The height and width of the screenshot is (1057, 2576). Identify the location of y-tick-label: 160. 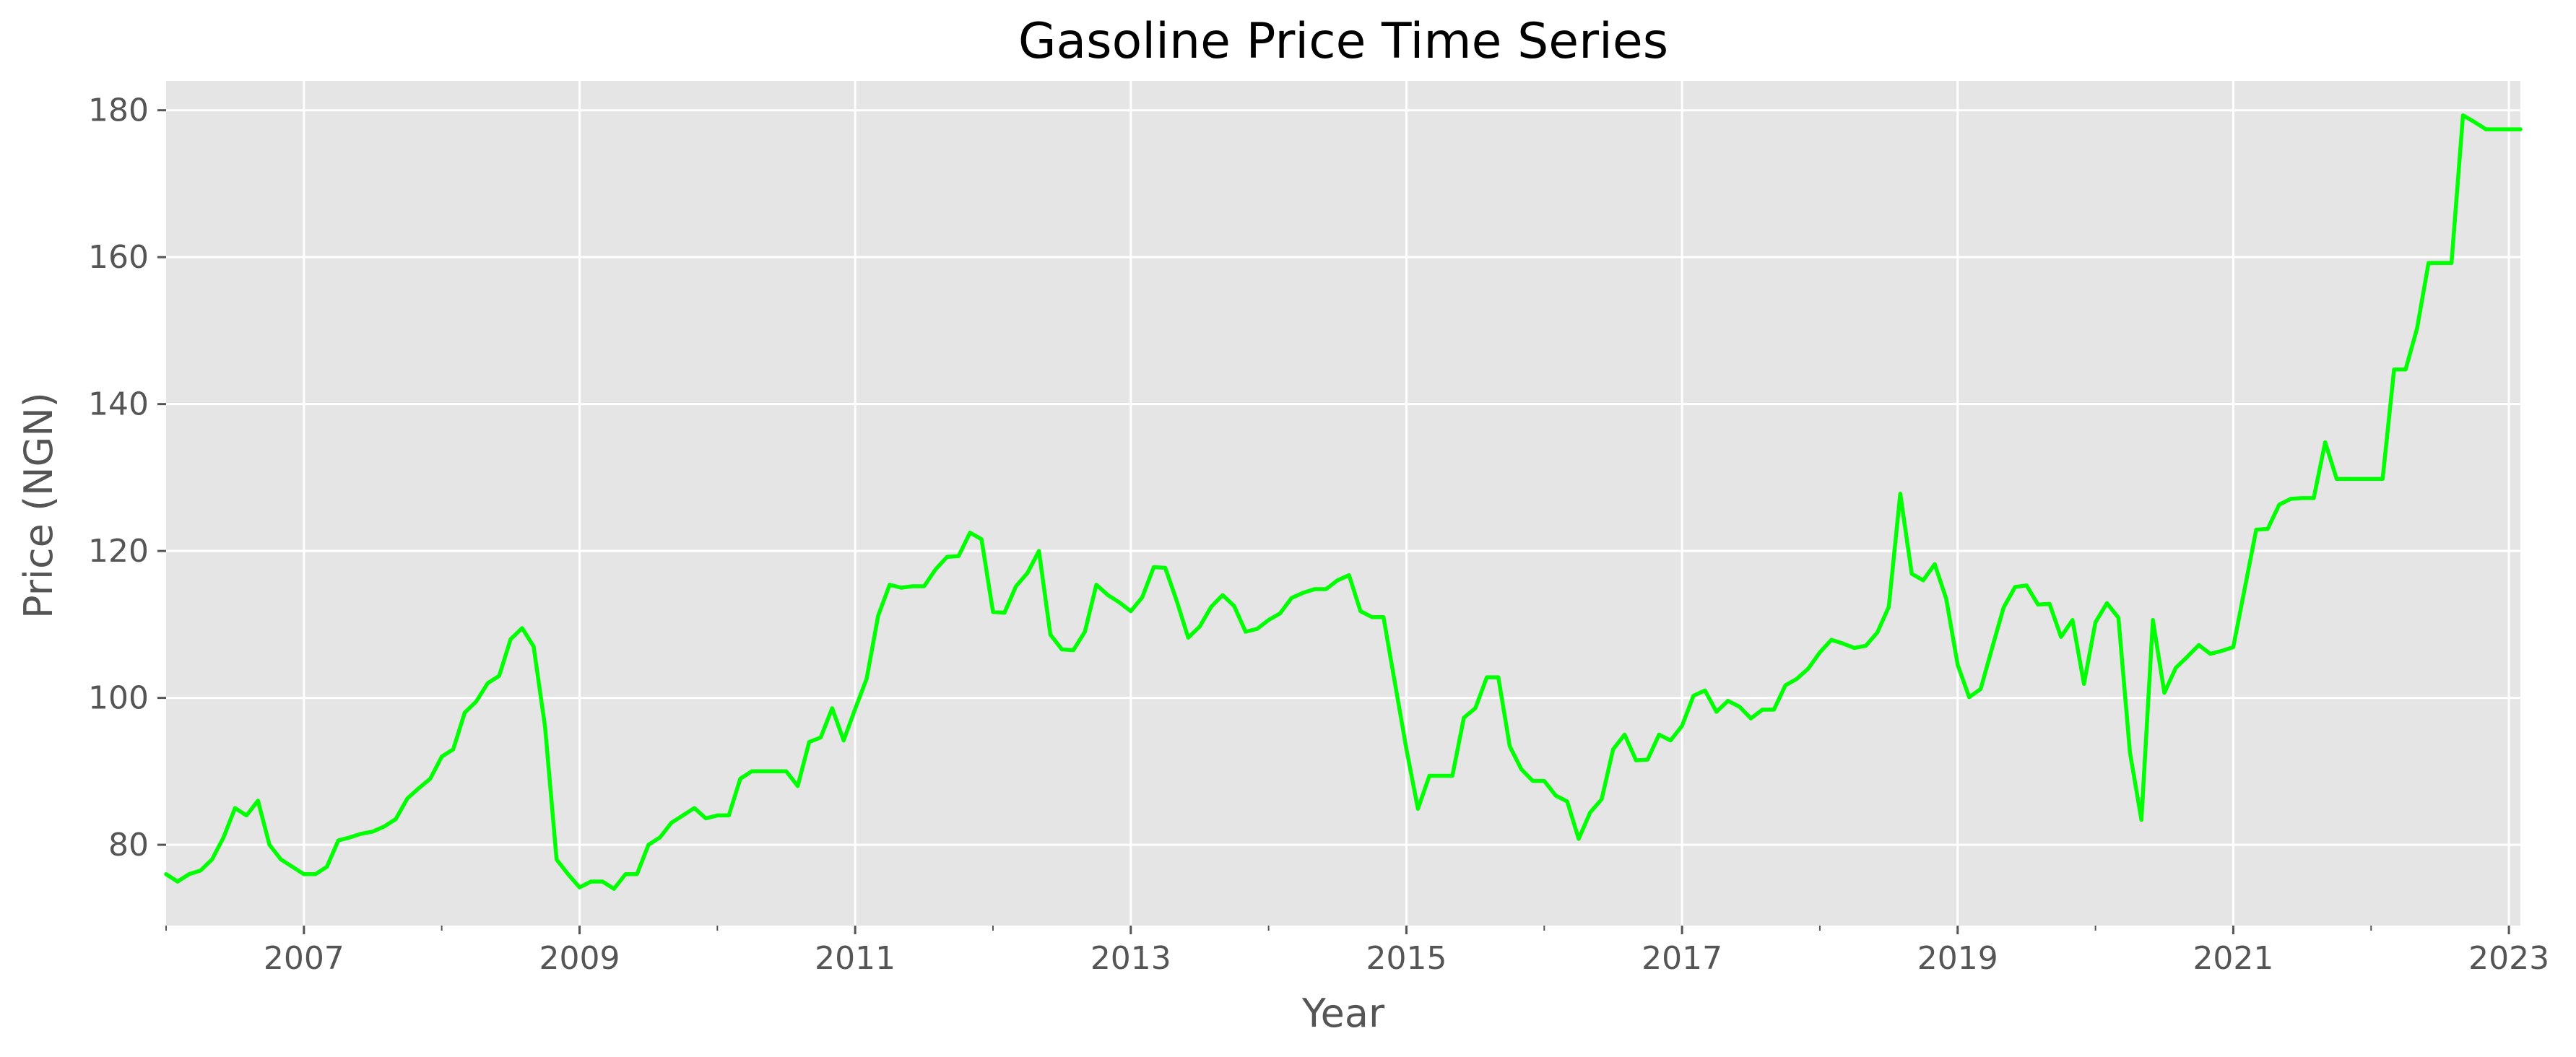
(118, 257).